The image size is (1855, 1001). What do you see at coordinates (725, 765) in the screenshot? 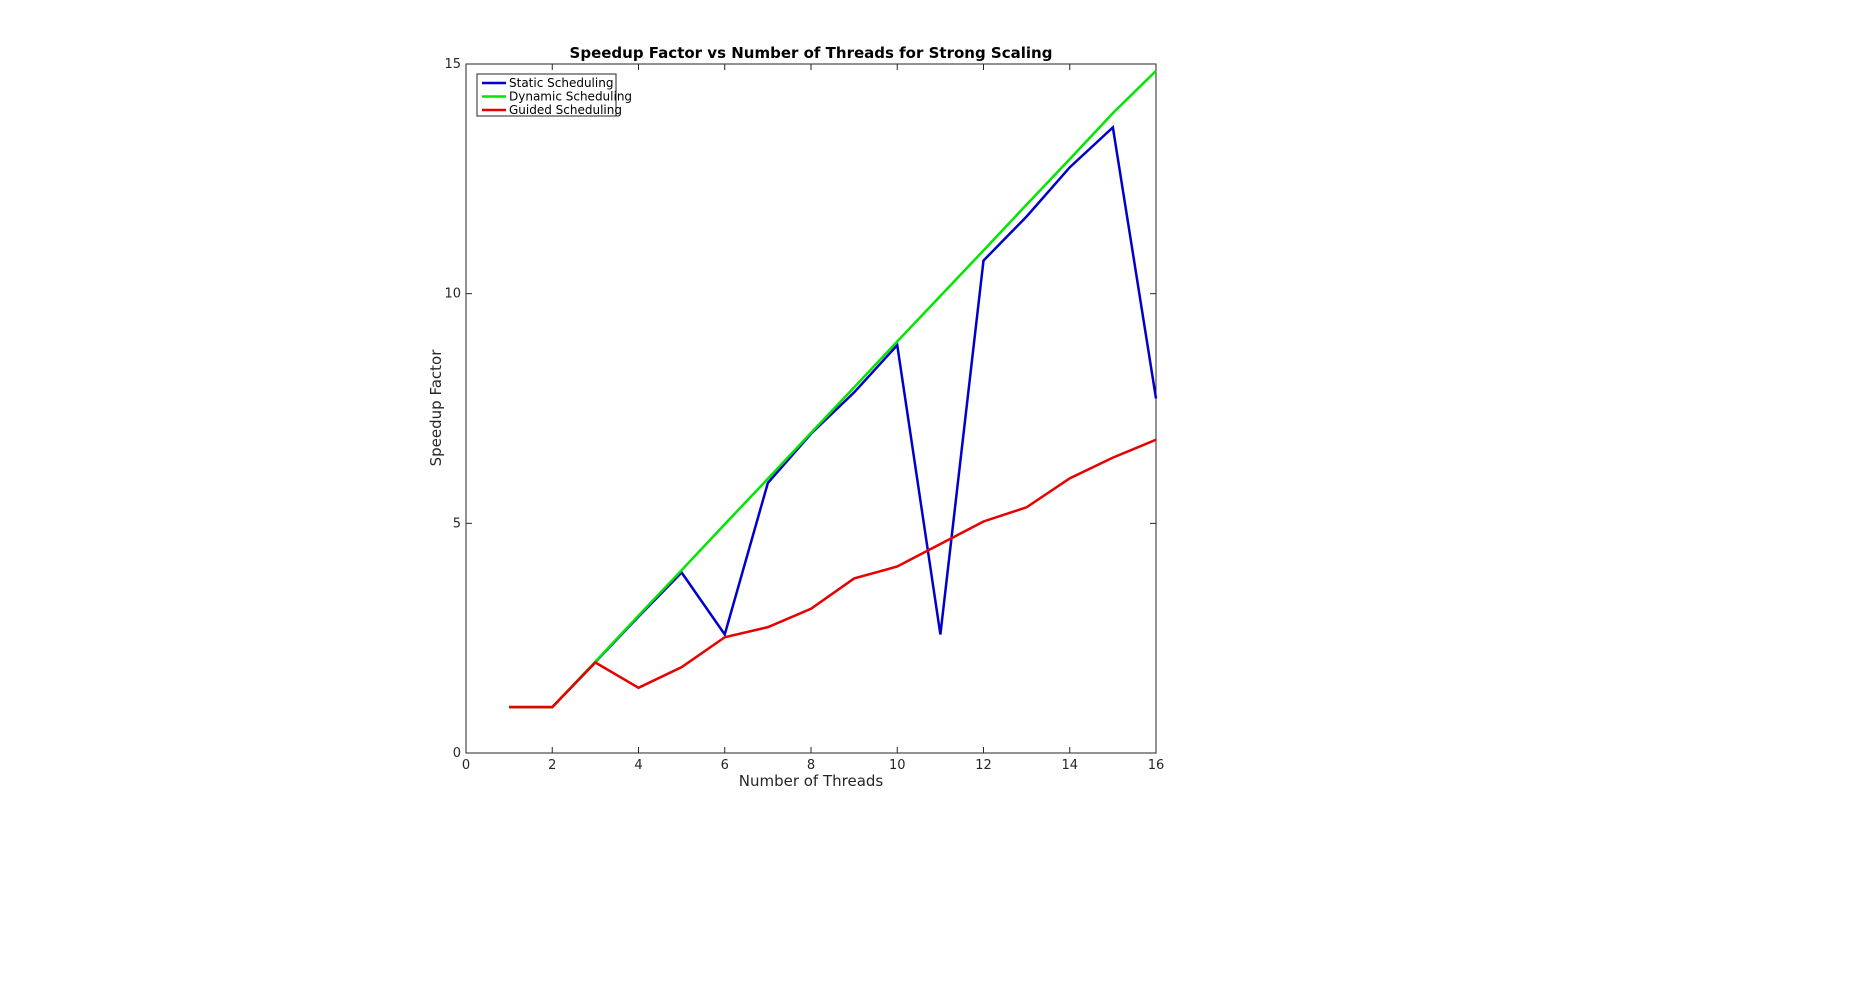
I see `x-tick-label: 6` at bounding box center [725, 765].